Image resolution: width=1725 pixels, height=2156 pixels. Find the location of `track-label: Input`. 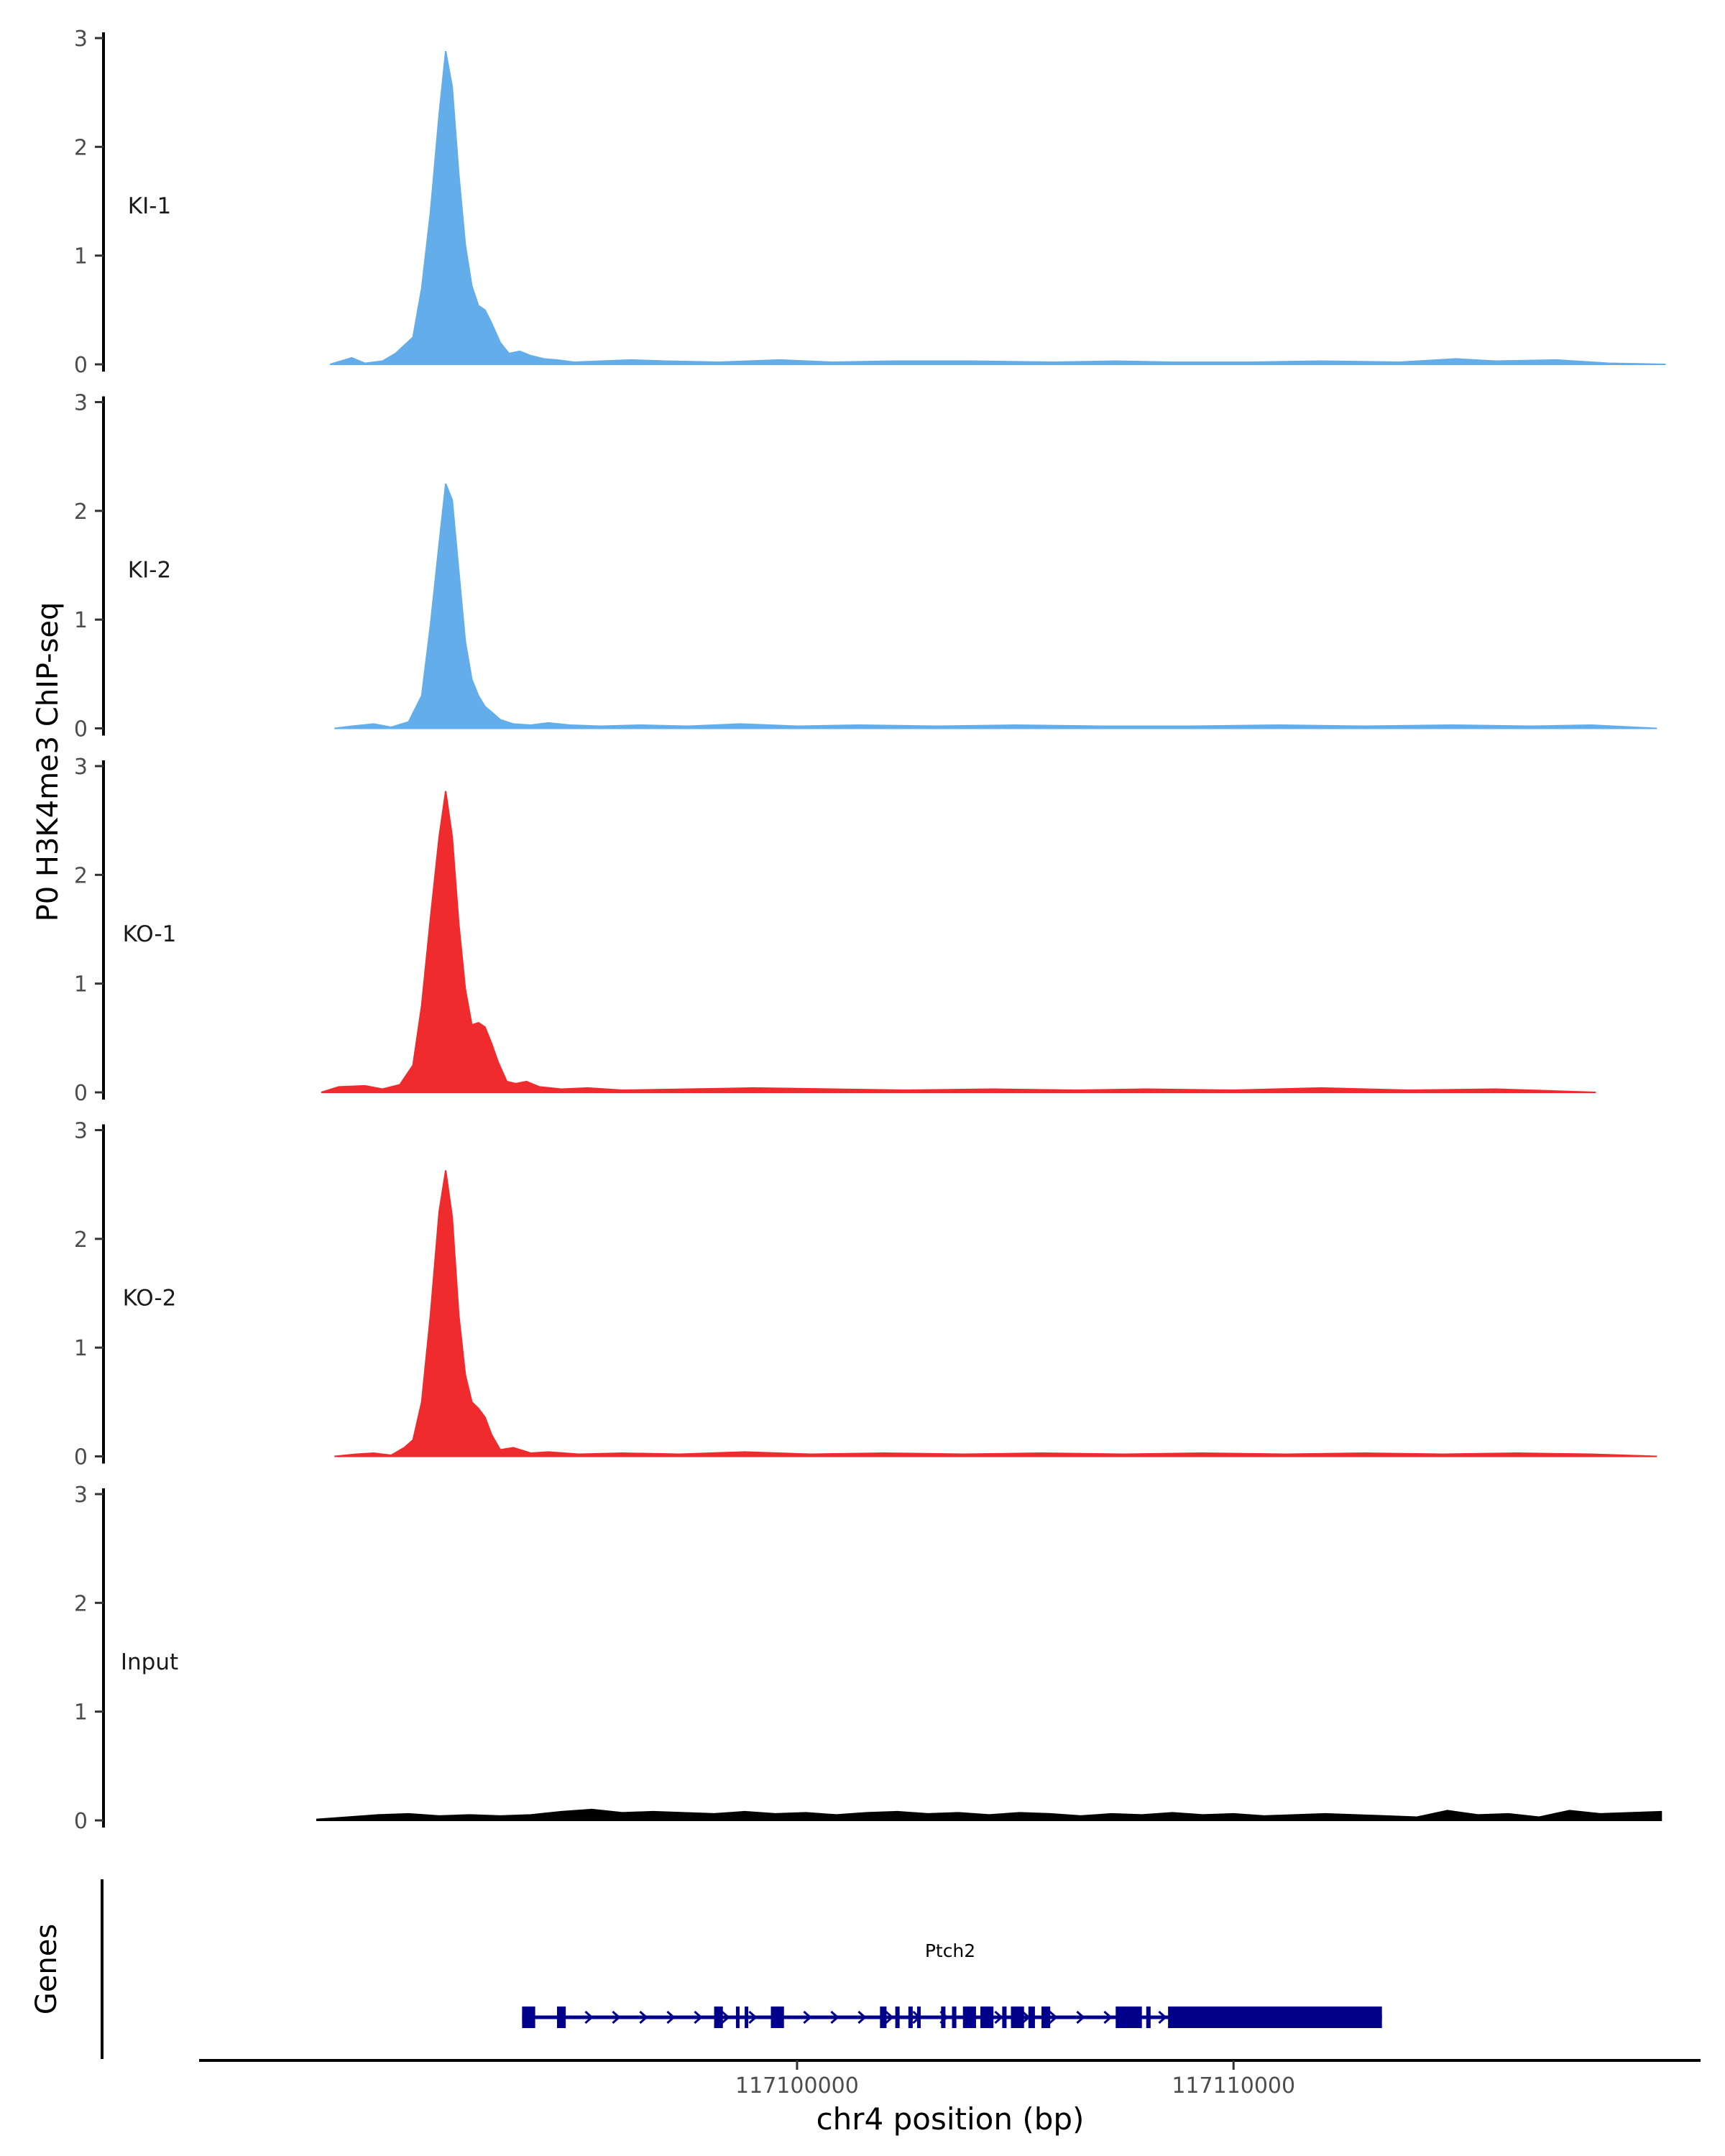

track-label: Input is located at coordinates (149, 1662).